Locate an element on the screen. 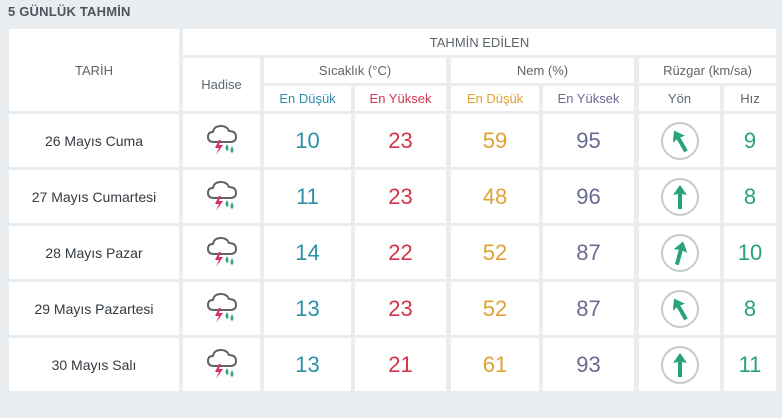  hum-max-cell-value: 93 is located at coordinates (588, 364).